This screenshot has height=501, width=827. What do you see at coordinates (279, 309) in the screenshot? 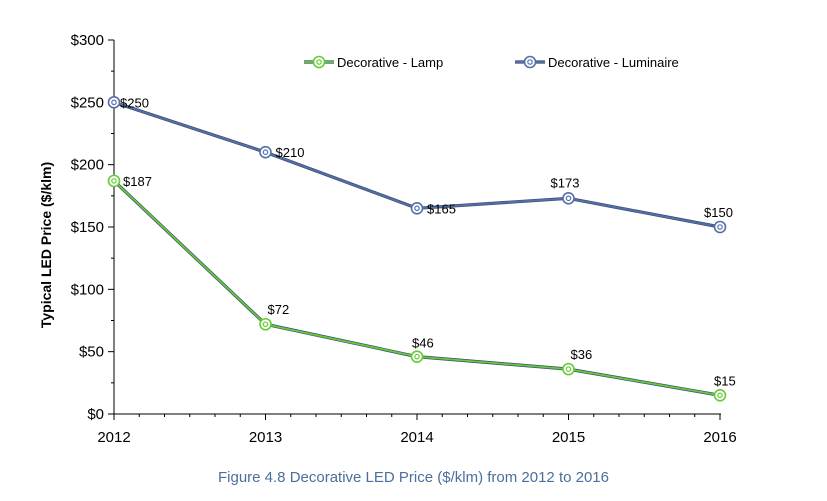
I see `data-label: $72` at bounding box center [279, 309].